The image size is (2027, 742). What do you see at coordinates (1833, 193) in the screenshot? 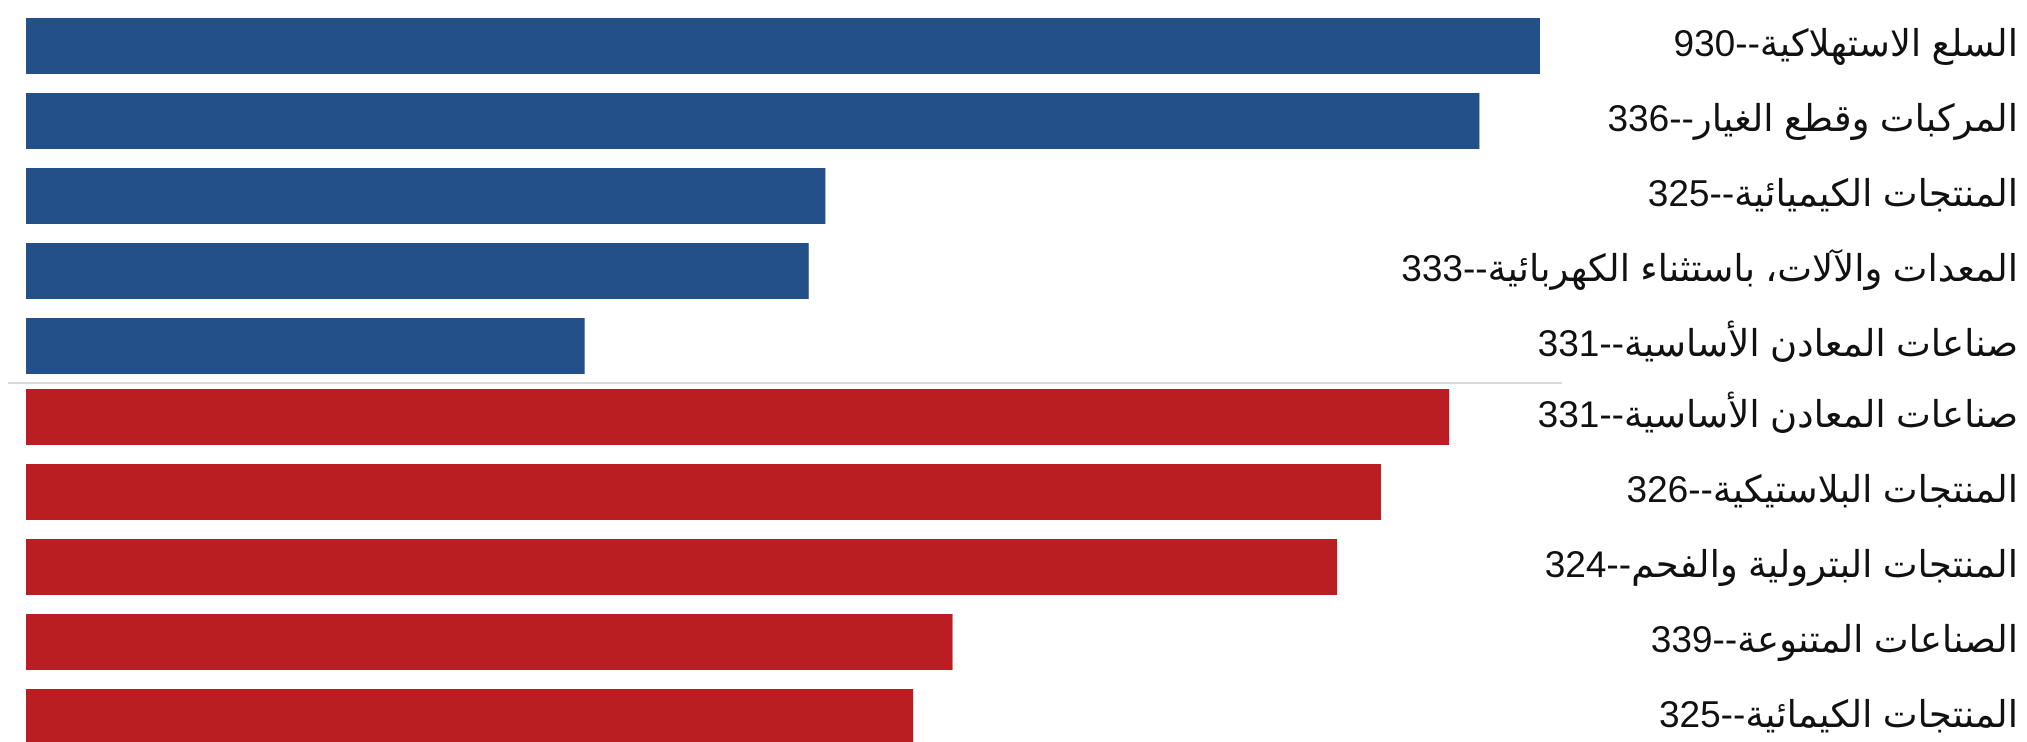
I see `bar-label-group1-3: 325--المنتجات الكيميائية` at bounding box center [1833, 193].